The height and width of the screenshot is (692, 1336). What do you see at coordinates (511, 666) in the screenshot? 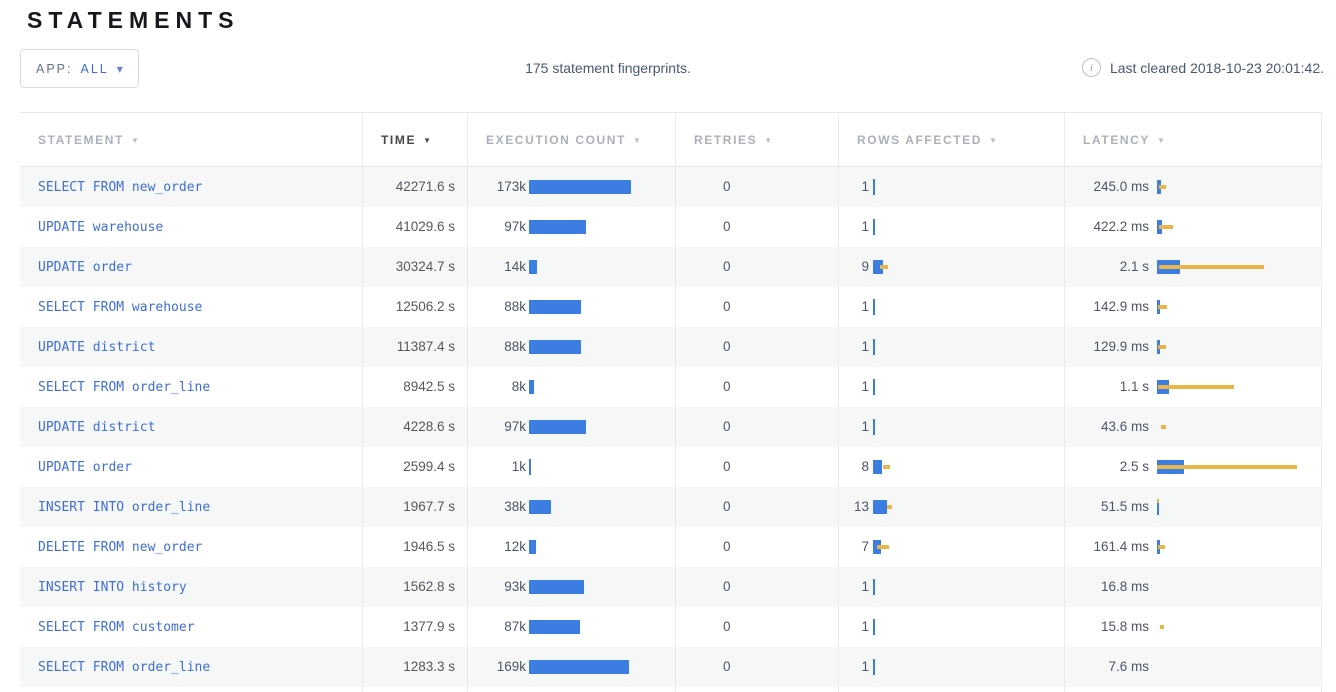
I see `execution-count-value: 169k` at bounding box center [511, 666].